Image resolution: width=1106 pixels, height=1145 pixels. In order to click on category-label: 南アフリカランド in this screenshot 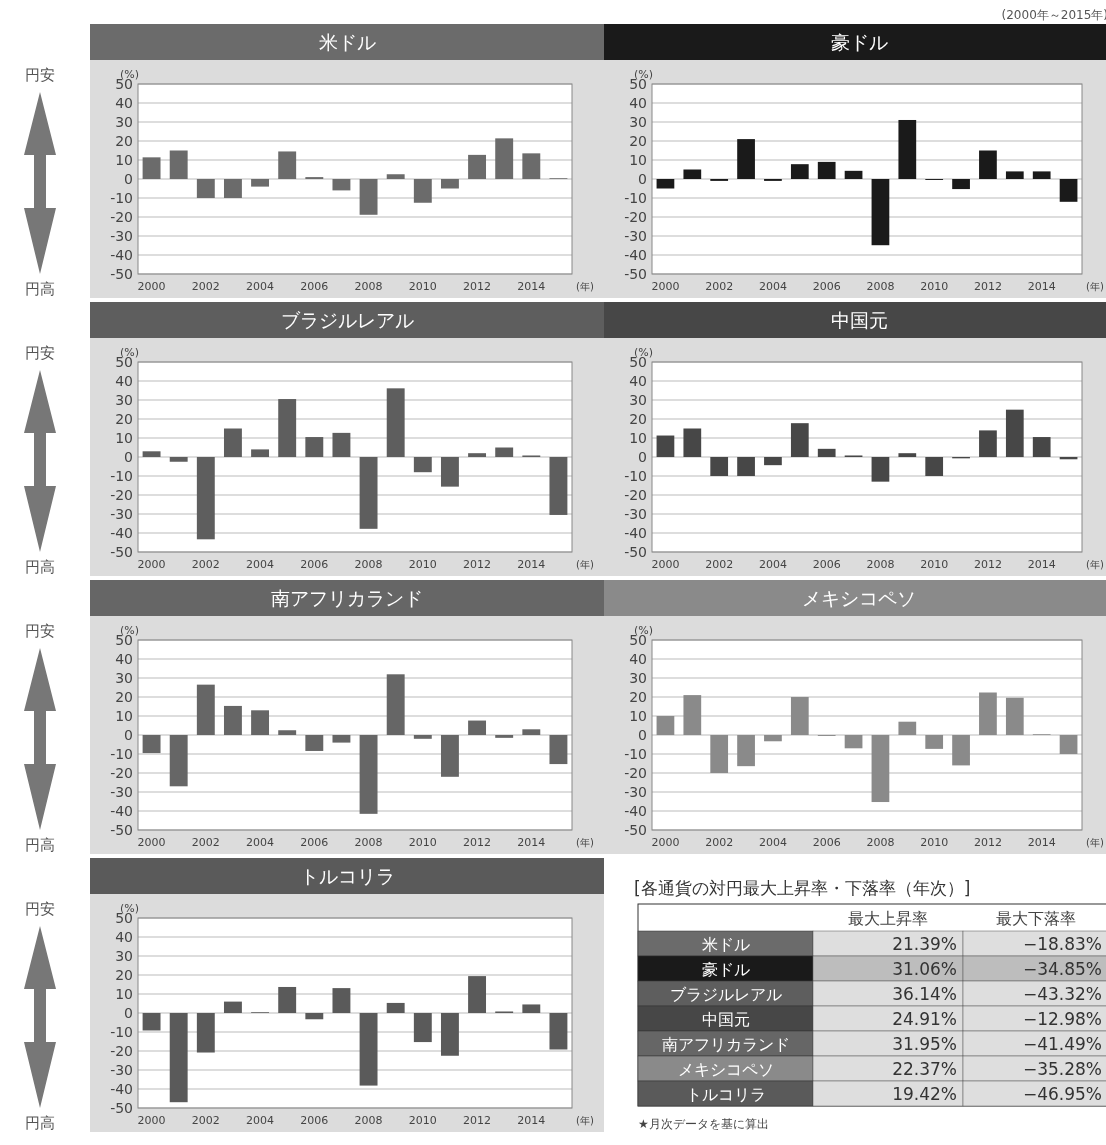, I will do `click(725, 1044)`.